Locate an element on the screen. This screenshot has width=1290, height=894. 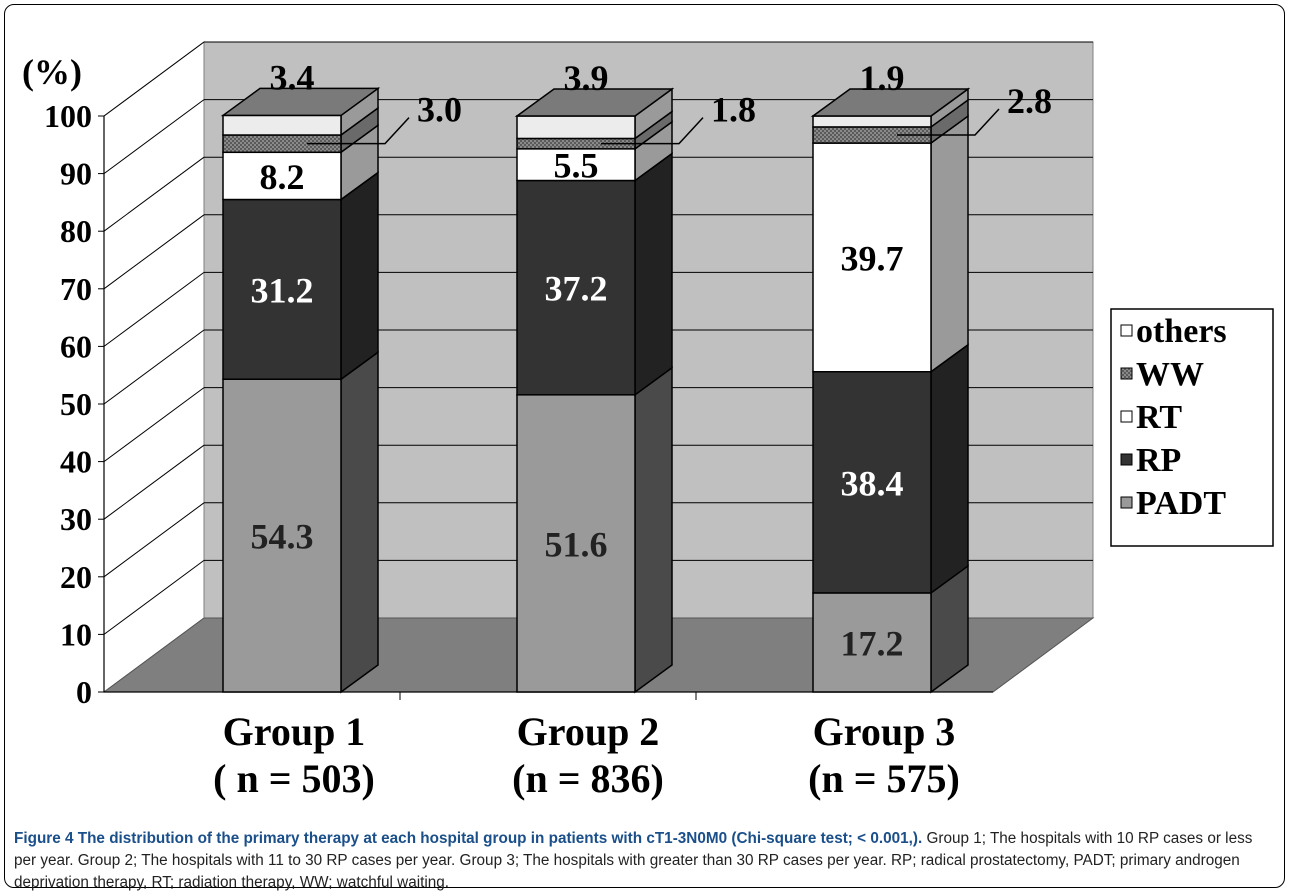
x-category-n: (n = 836) is located at coordinates (588, 778).